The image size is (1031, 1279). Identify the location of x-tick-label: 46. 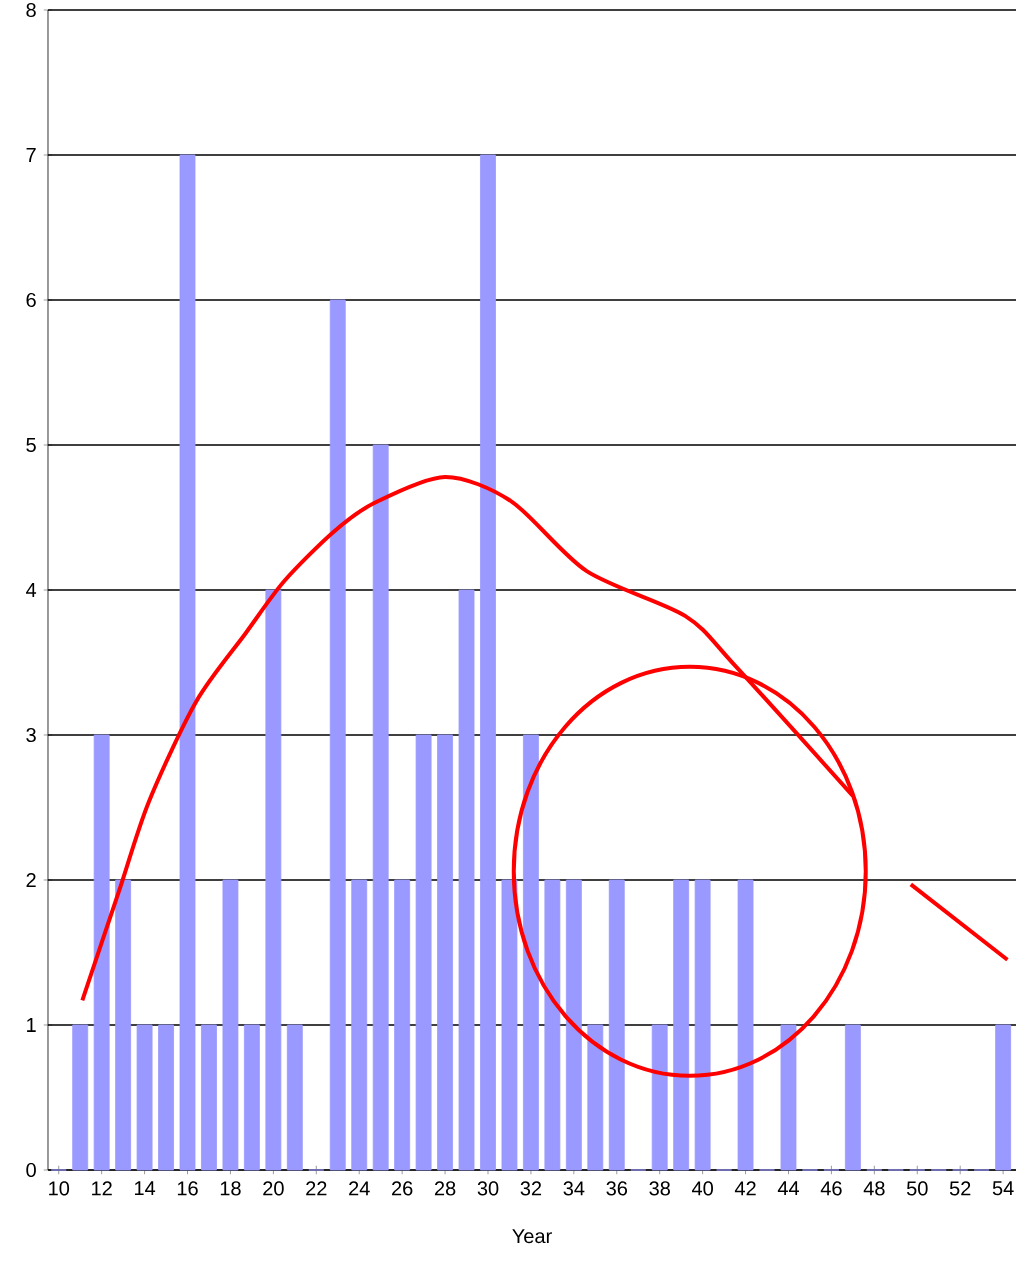
(831, 1188).